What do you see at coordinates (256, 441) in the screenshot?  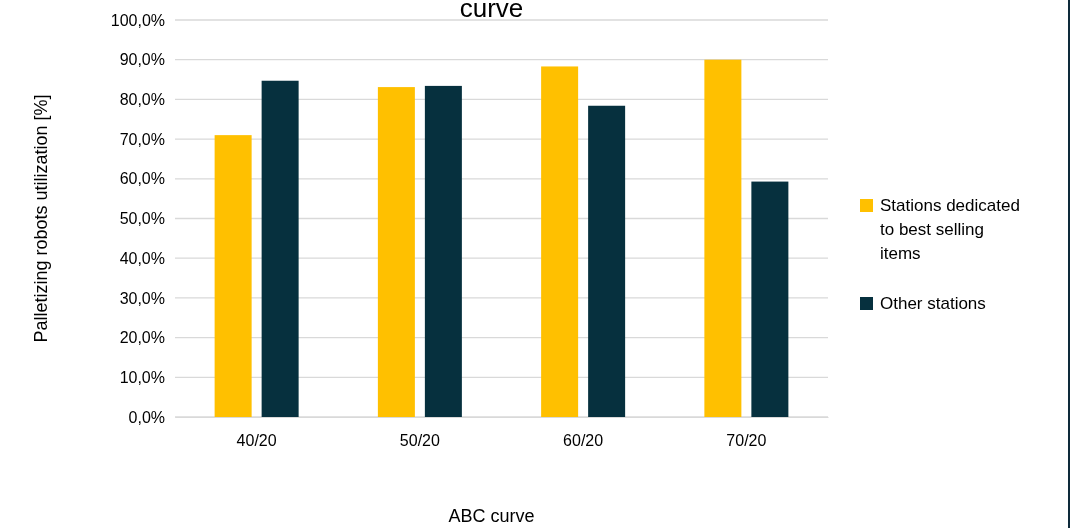 I see `x-tick-label: 40/20` at bounding box center [256, 441].